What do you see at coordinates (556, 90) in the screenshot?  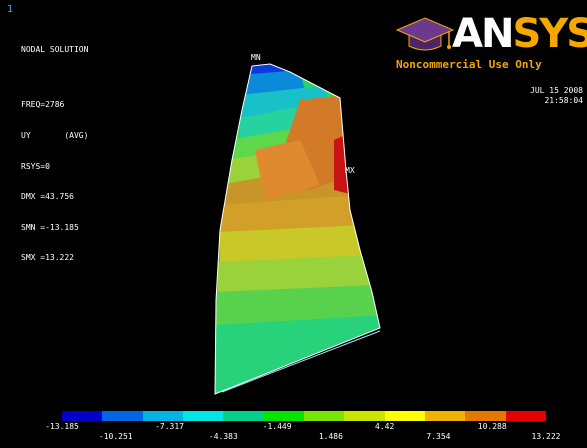 I see `plot-date: JUL 15 2008` at bounding box center [556, 90].